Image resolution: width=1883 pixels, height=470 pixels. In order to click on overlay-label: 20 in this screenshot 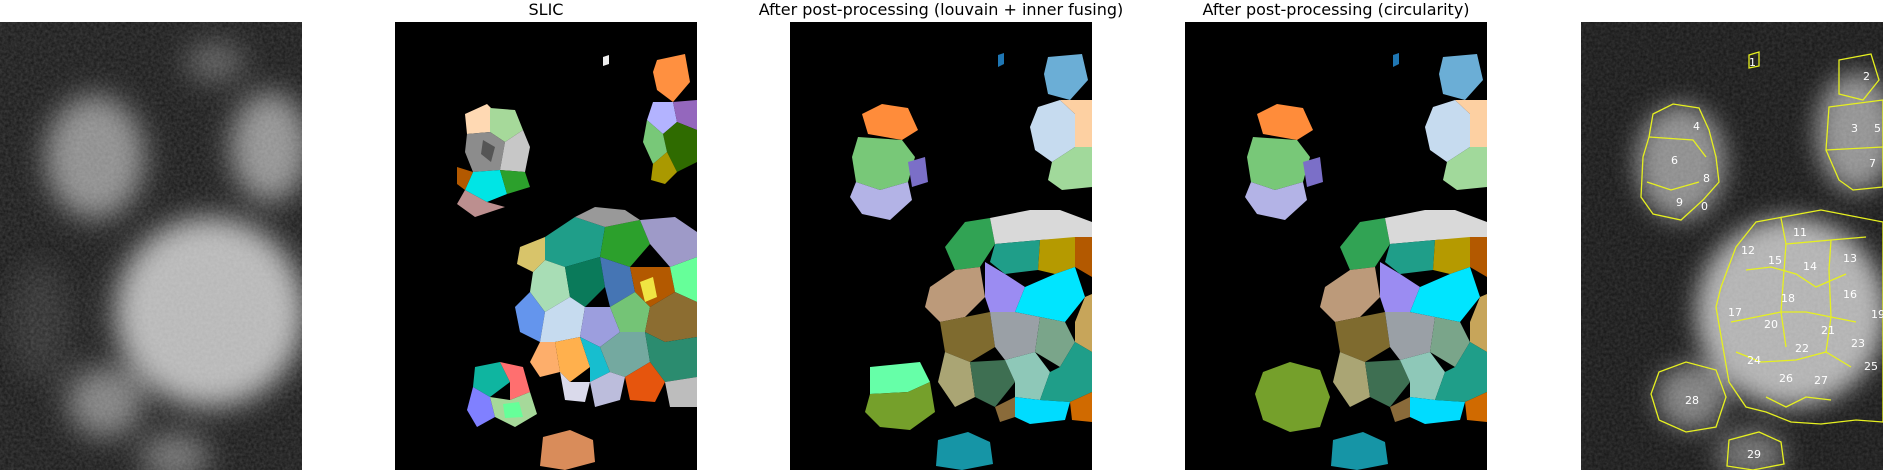, I will do `click(1771, 324)`.